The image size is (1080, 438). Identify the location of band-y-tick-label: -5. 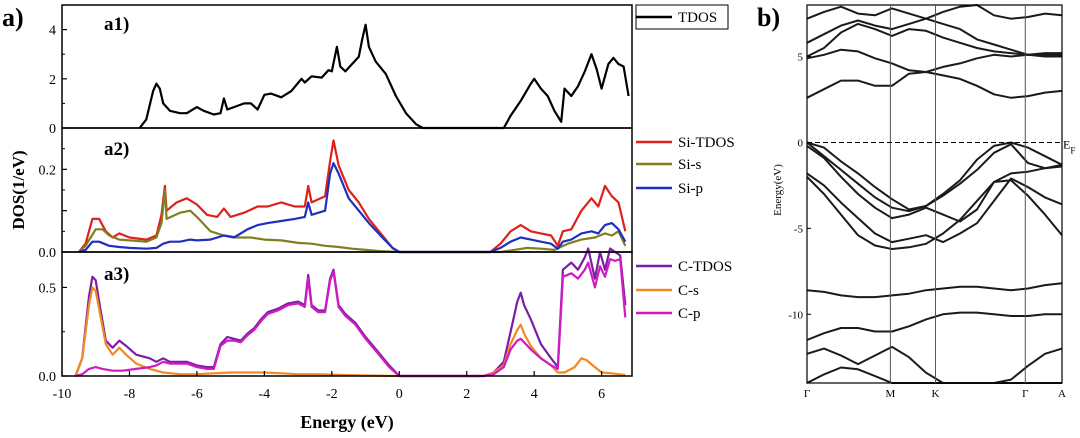
(799, 229).